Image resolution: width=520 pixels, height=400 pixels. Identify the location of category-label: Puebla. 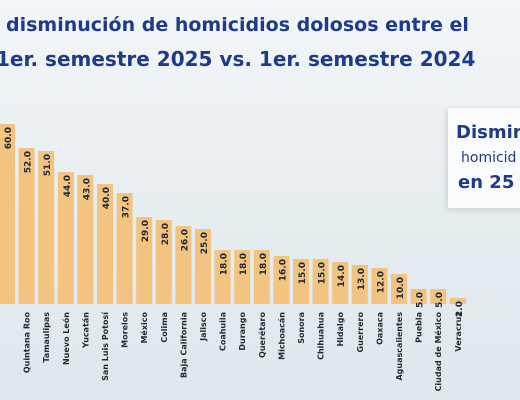
(419, 327).